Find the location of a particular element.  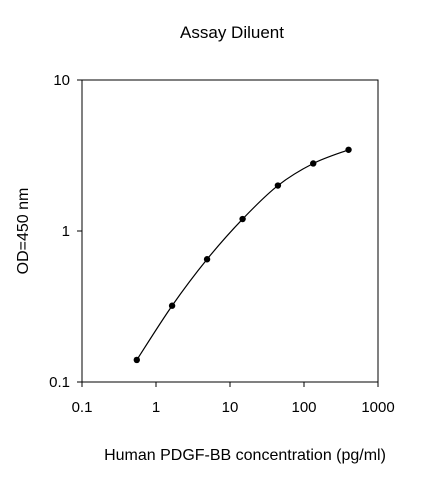

y-axis-label: OD=450 nm is located at coordinates (23, 231).